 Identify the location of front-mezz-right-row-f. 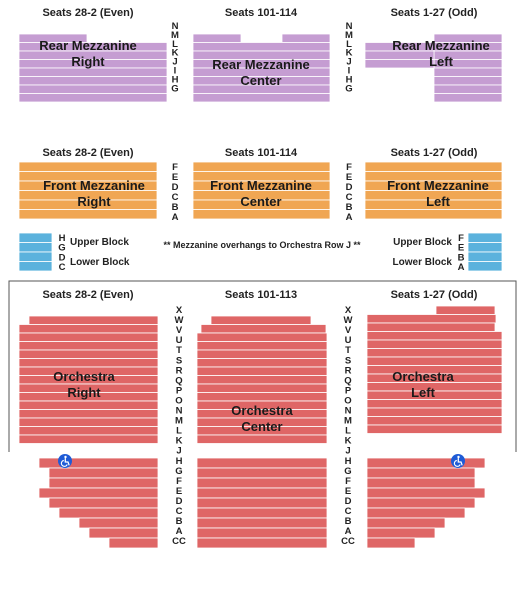
(88, 166).